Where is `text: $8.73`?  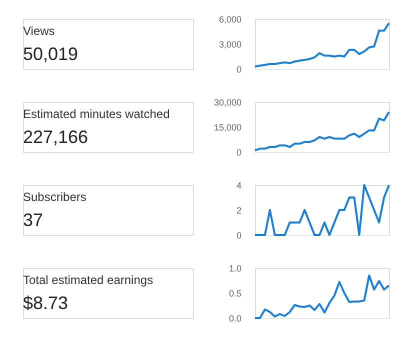
text: $8.73 is located at coordinates (45, 303).